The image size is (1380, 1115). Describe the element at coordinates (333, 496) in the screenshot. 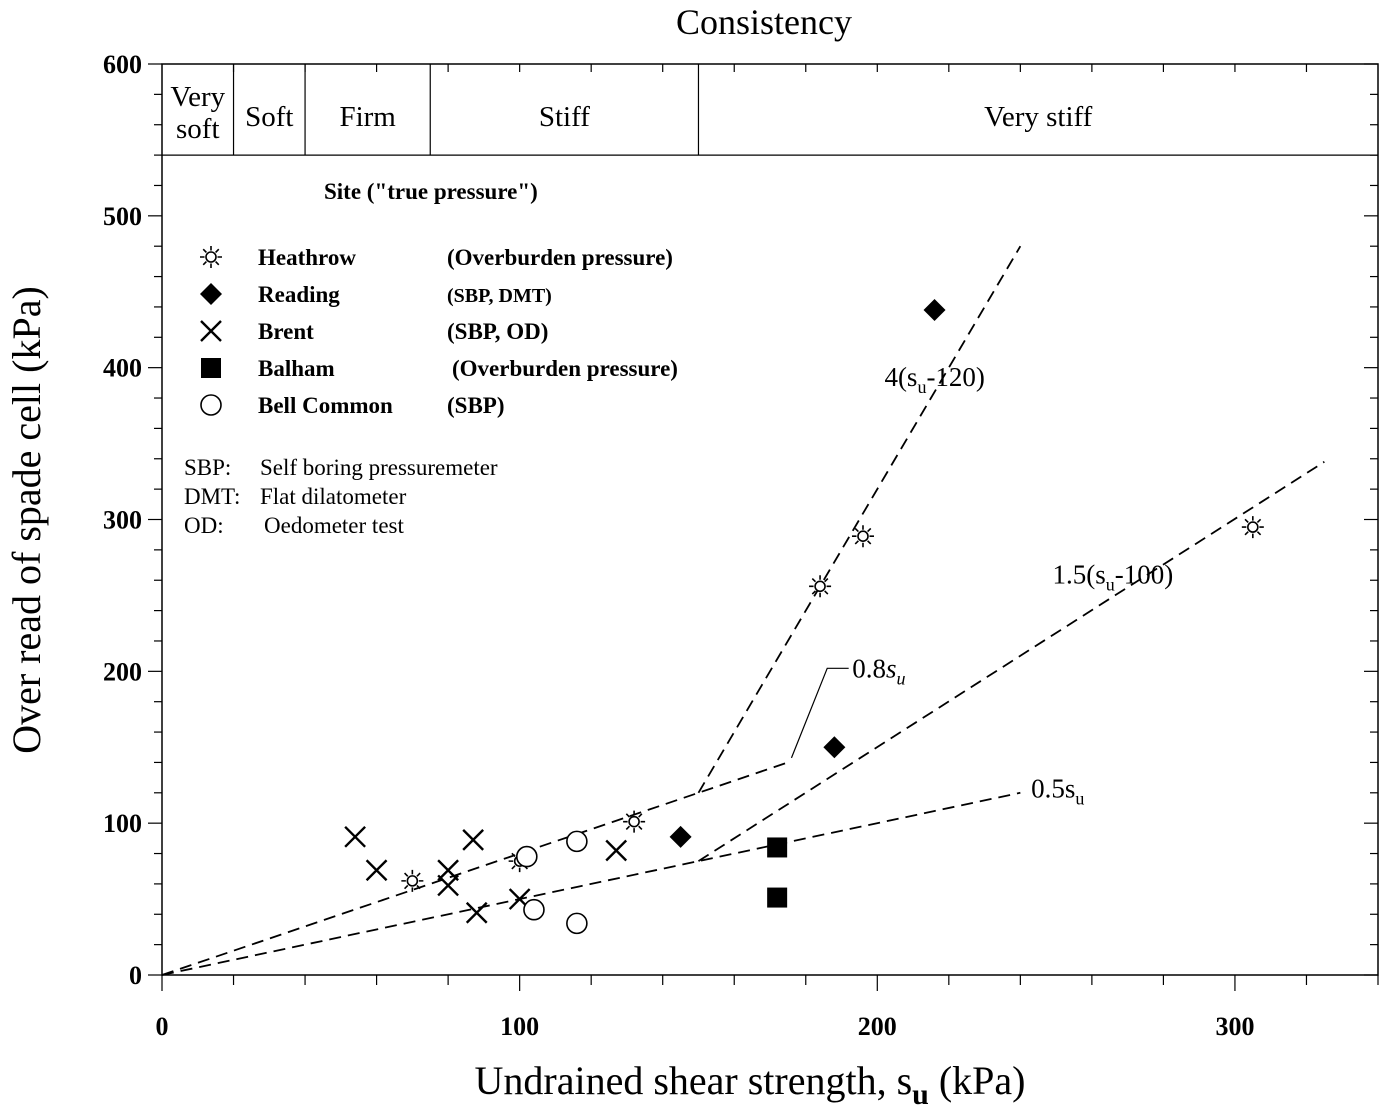

I see `abbreviation-text: Flat dilatometer` at that location.